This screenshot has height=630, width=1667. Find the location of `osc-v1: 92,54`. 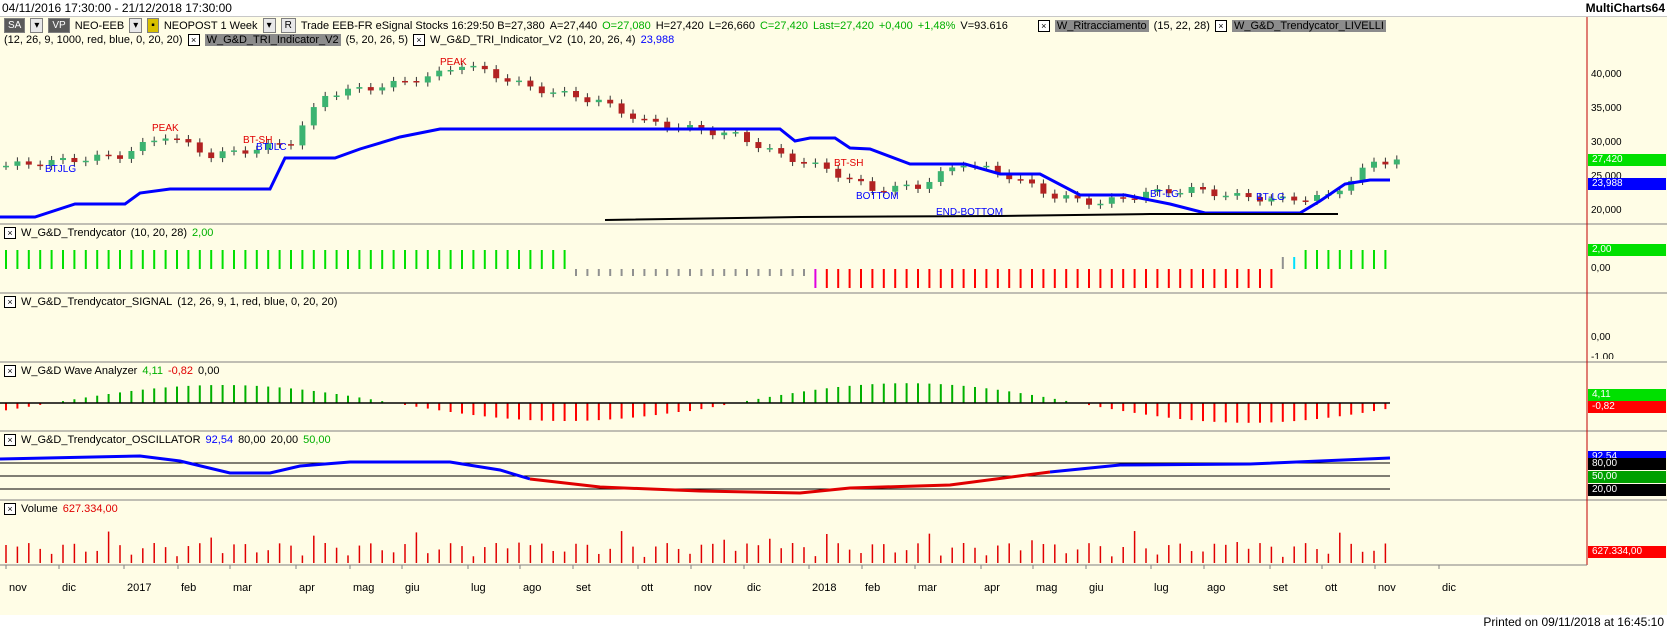

osc-v1: 92,54 is located at coordinates (219, 440).